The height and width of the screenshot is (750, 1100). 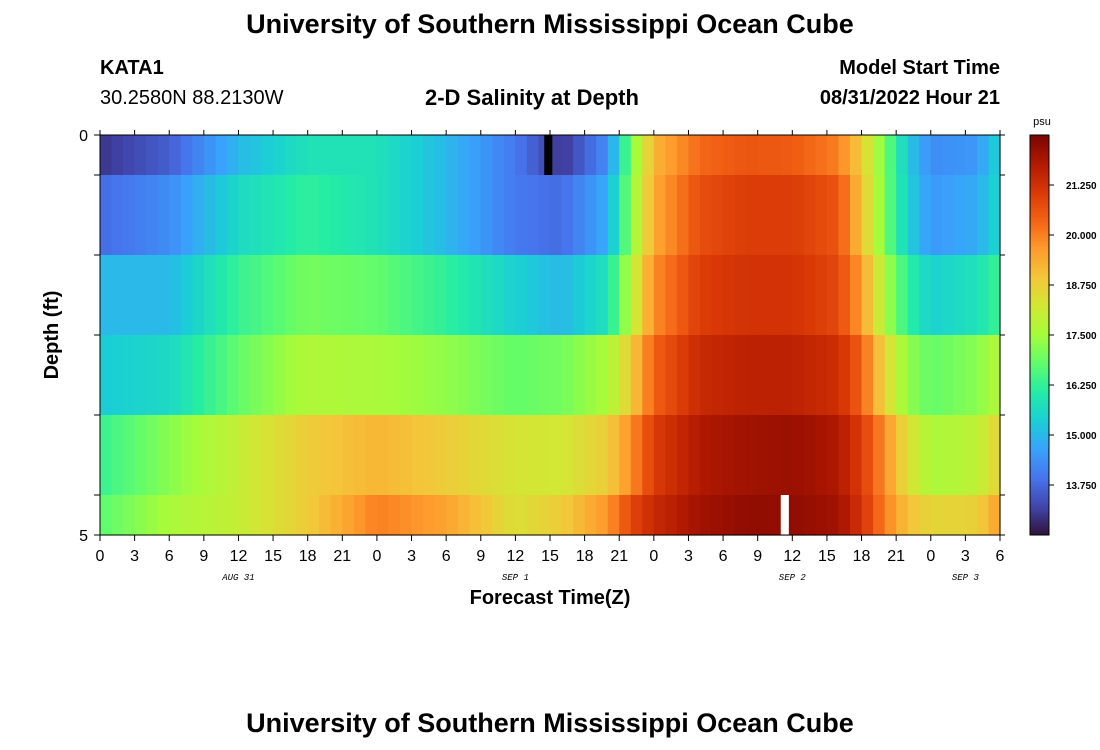 I want to click on x-tick-label: 0, so click(x=376, y=556).